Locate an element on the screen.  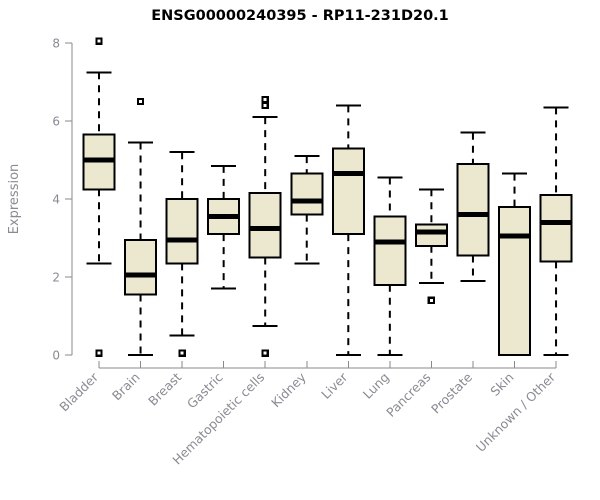
x-axis-category-label: Liver is located at coordinates (334, 385).